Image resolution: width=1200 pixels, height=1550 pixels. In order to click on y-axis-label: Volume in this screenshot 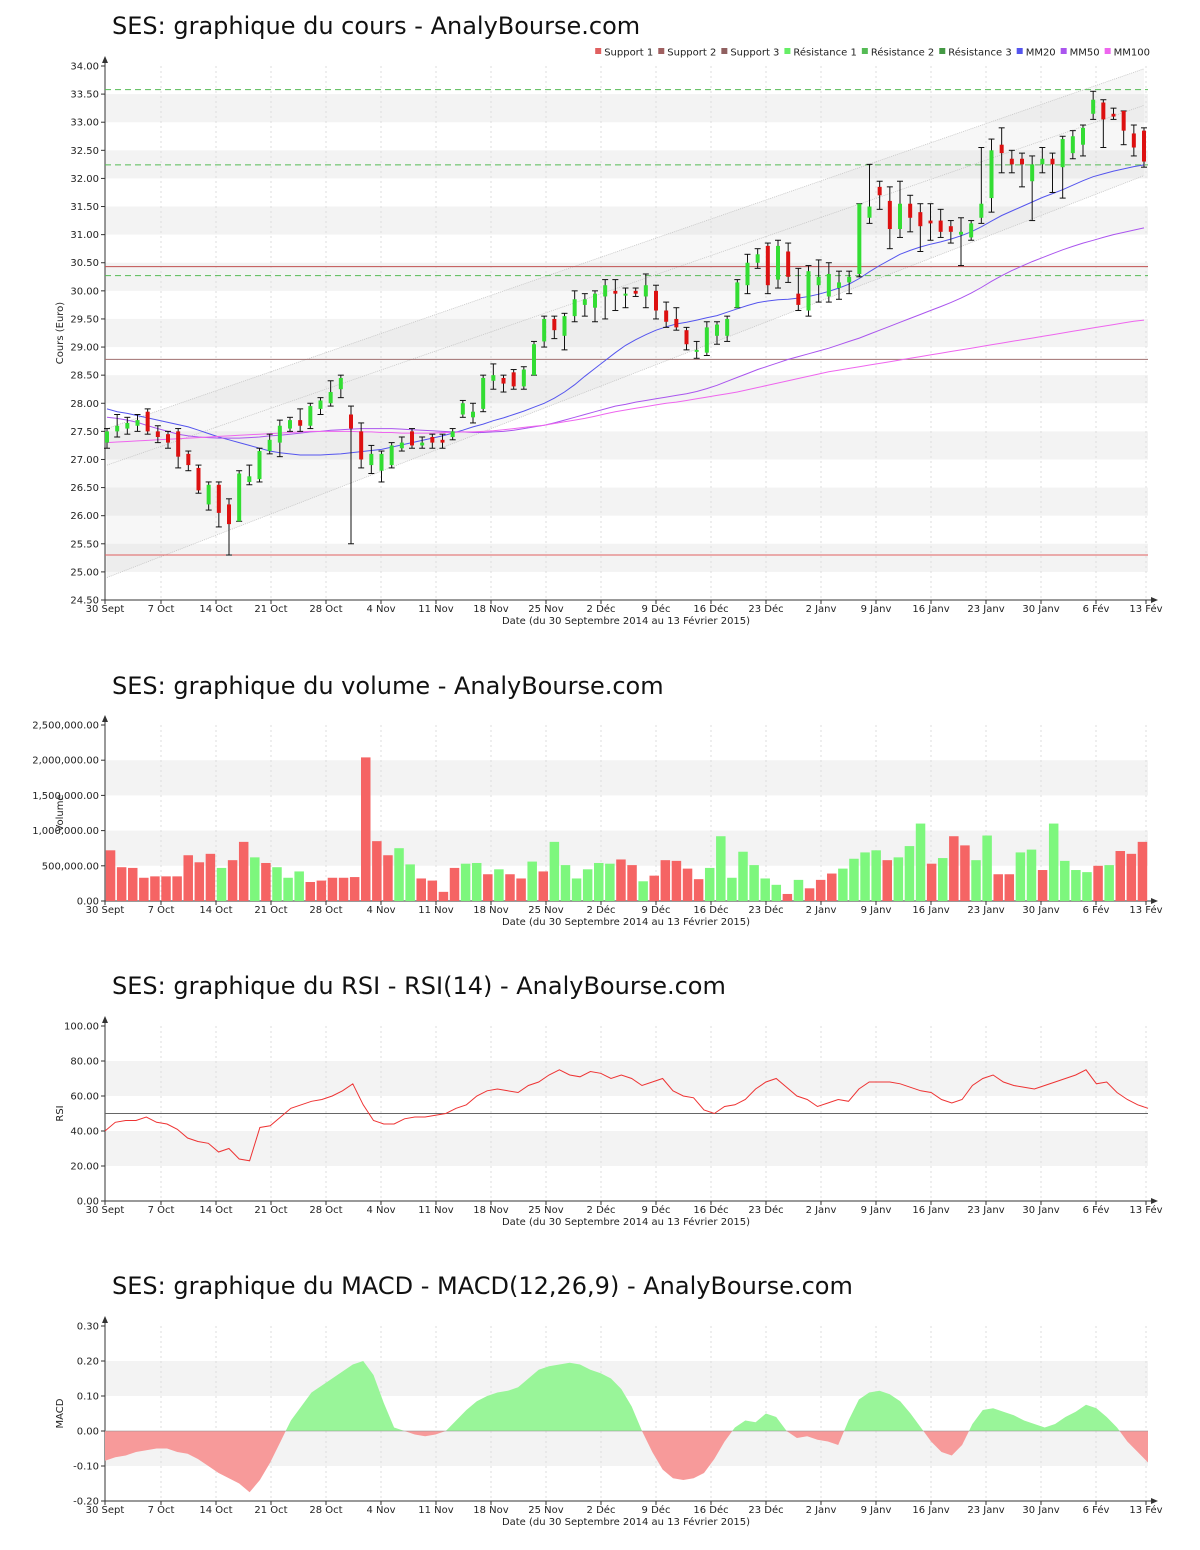, I will do `click(60, 812)`.